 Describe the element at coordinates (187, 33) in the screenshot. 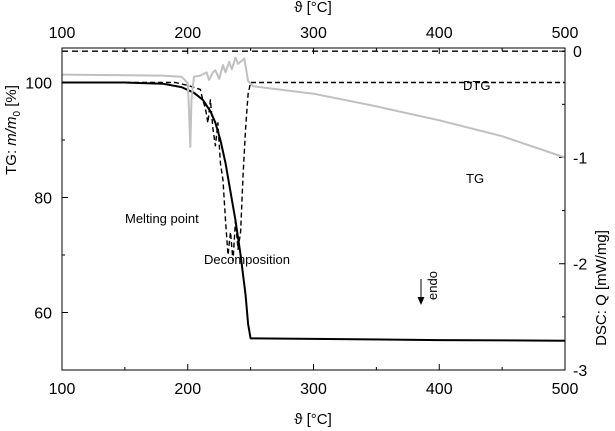

I see `x-tick-label-top: 200` at that location.